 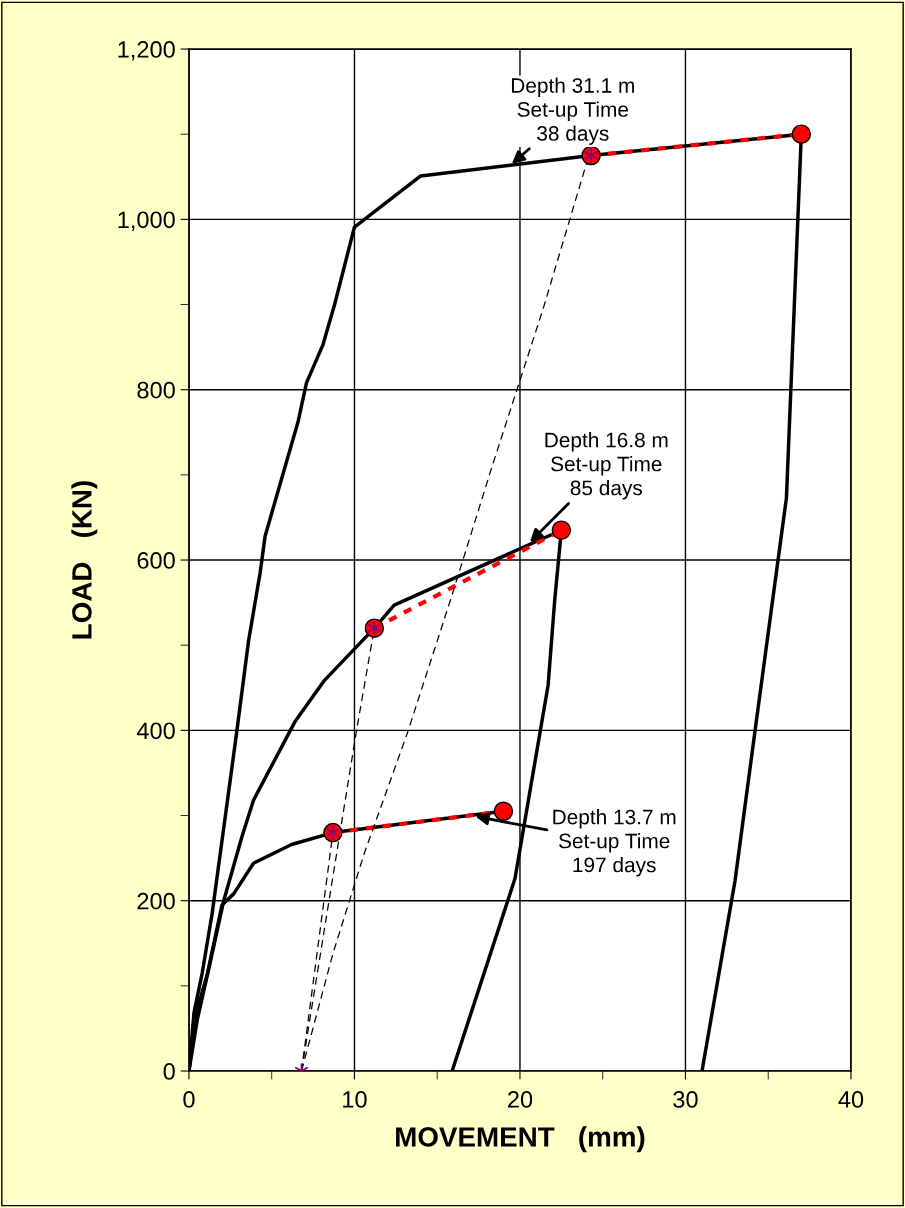 What do you see at coordinates (355, 1099) in the screenshot?
I see `x-tick-label: 10` at bounding box center [355, 1099].